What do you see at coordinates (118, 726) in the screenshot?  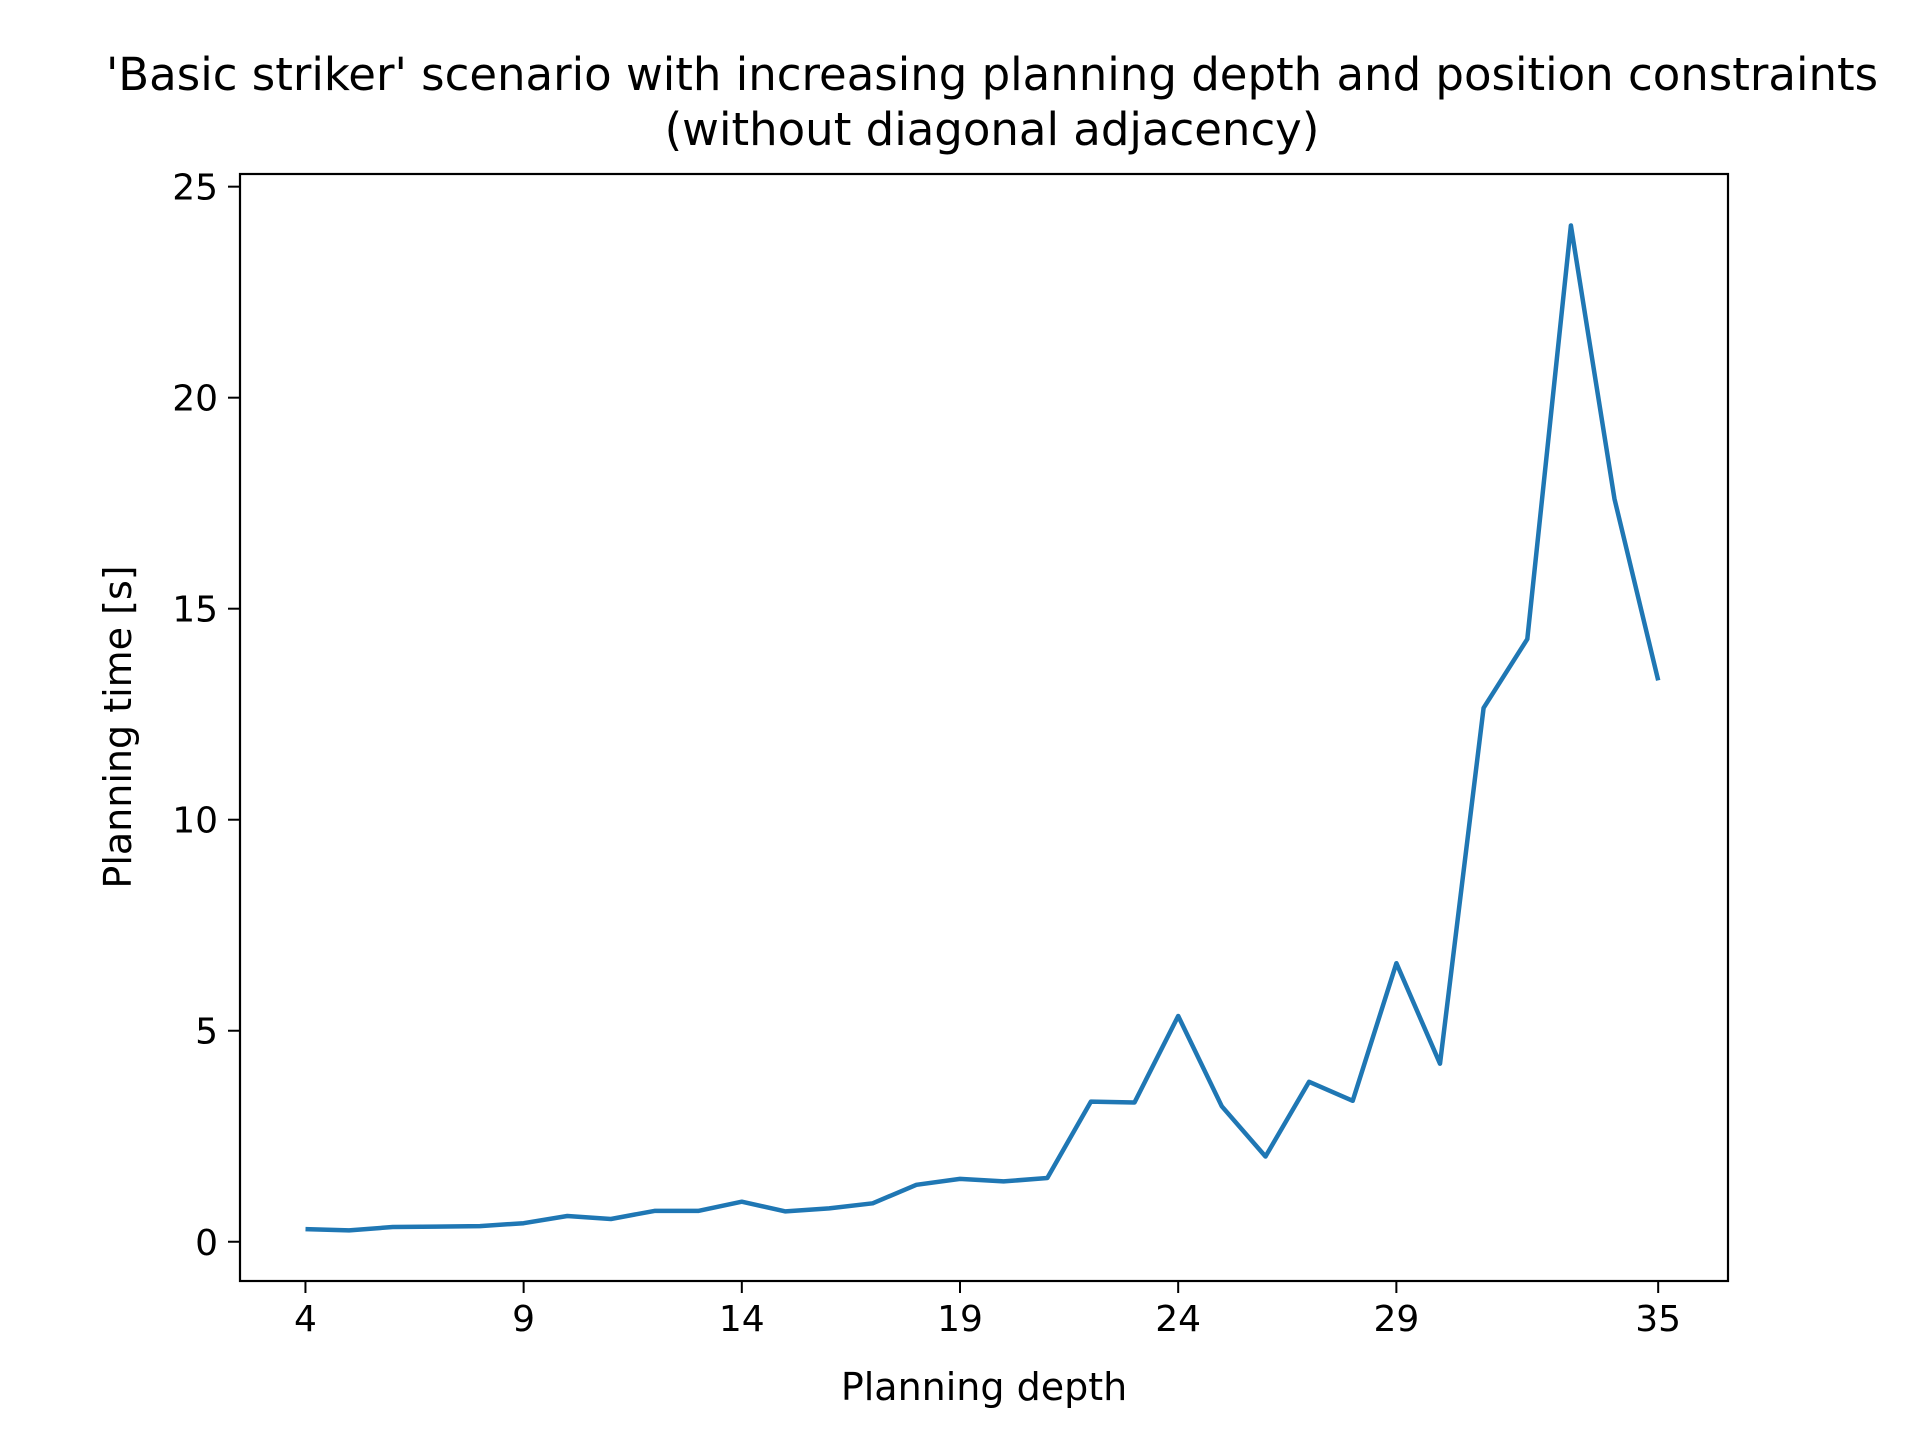 I see `y-axis-label: Planning time [s]` at bounding box center [118, 726].